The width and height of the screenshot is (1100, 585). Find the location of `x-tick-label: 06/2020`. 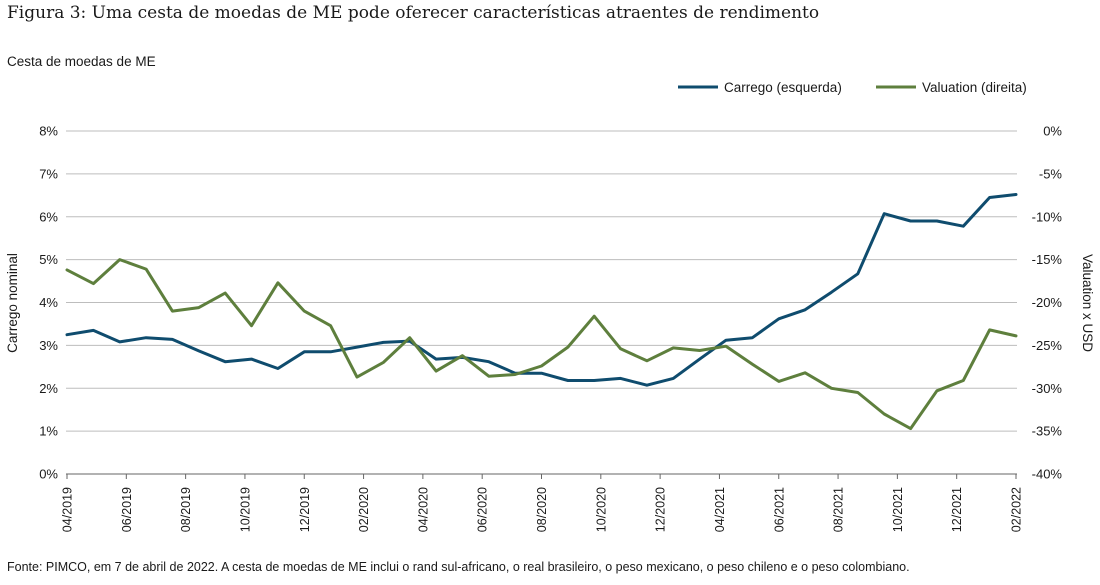

x-tick-label: 06/2020 is located at coordinates (483, 509).